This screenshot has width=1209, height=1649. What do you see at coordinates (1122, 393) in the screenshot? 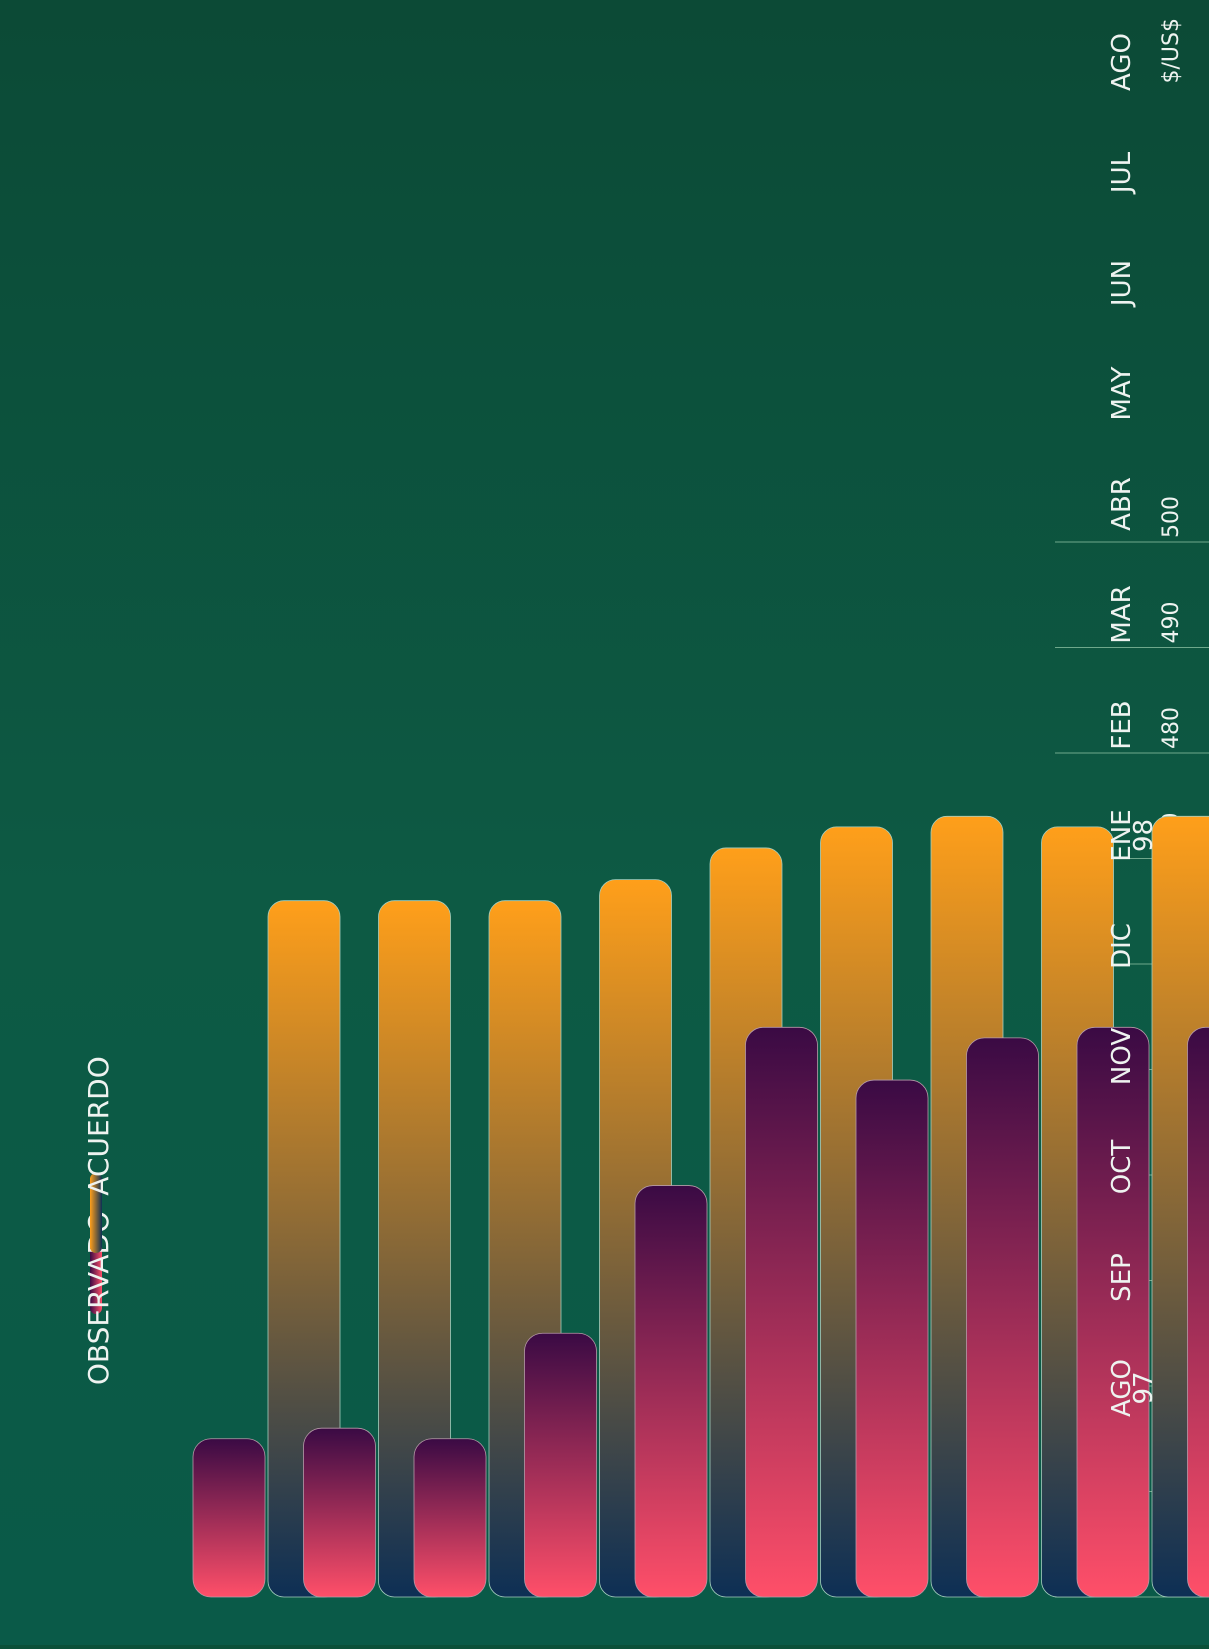
I see `category-label: MAY` at bounding box center [1122, 393].